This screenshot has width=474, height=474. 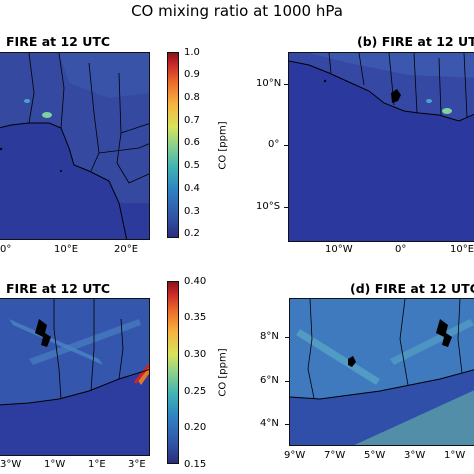 I want to click on bottom-cbar-tick-1: 0.35, so click(x=195, y=317).